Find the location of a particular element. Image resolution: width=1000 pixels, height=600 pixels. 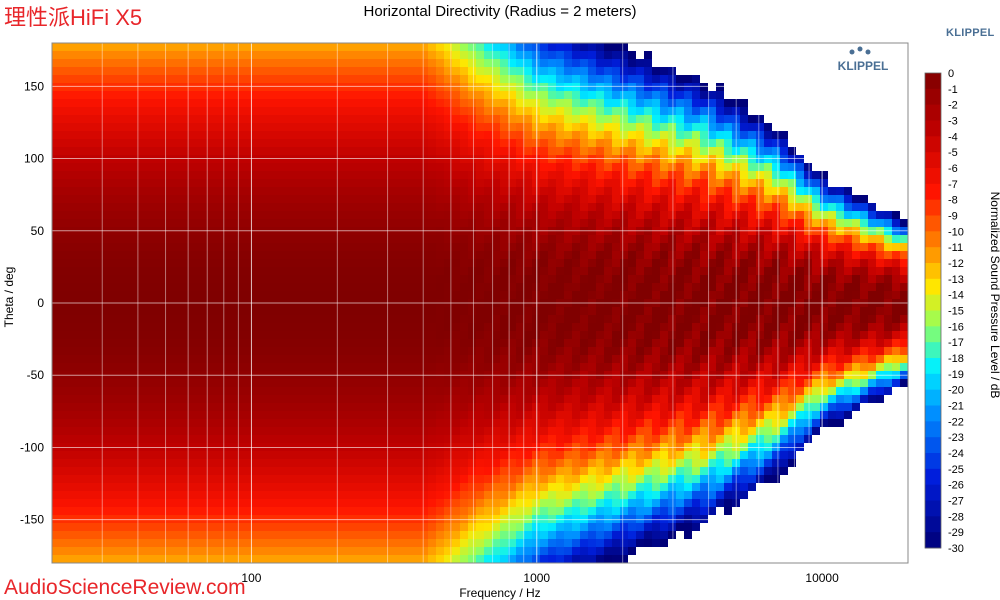

colorbar-tick-label: -19 is located at coordinates (956, 375).